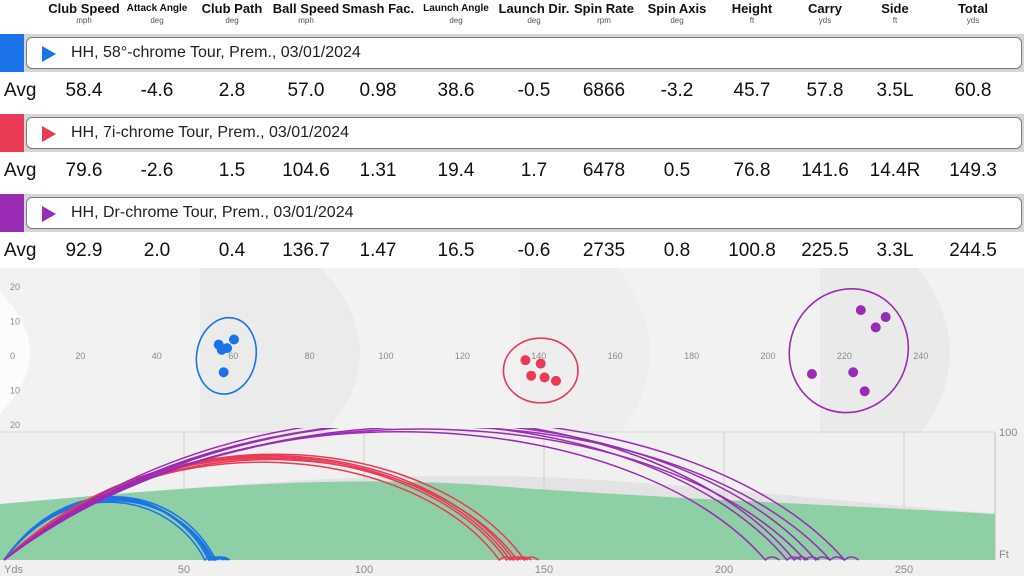 The height and width of the screenshot is (576, 1024). I want to click on header-label: Height, so click(752, 8).